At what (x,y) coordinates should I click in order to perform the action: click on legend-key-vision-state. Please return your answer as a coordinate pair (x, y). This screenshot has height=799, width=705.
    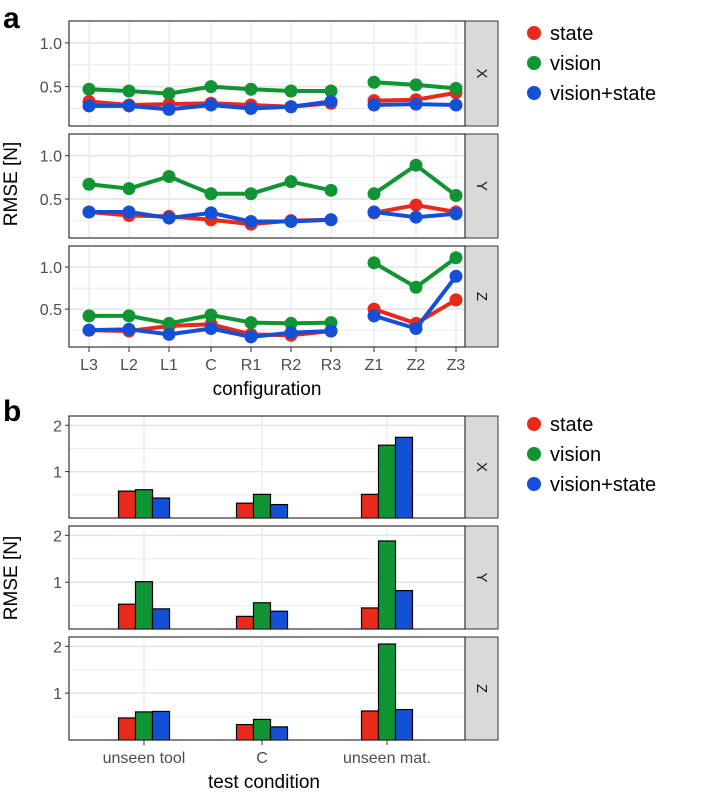
    Looking at the image, I should click on (534, 93).